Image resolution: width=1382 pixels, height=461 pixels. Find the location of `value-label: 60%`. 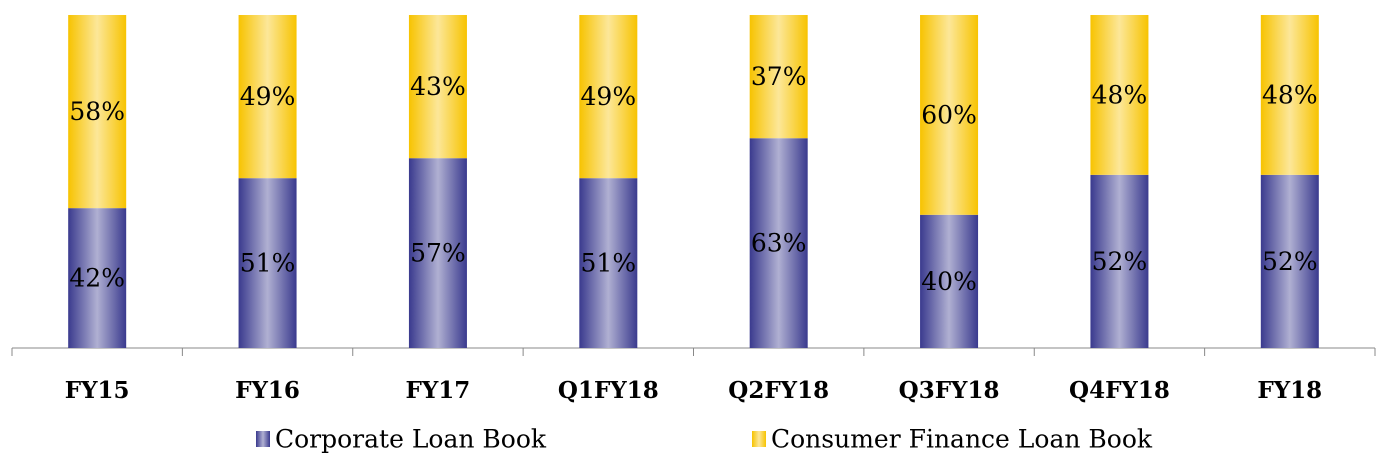

value-label: 60% is located at coordinates (949, 114).